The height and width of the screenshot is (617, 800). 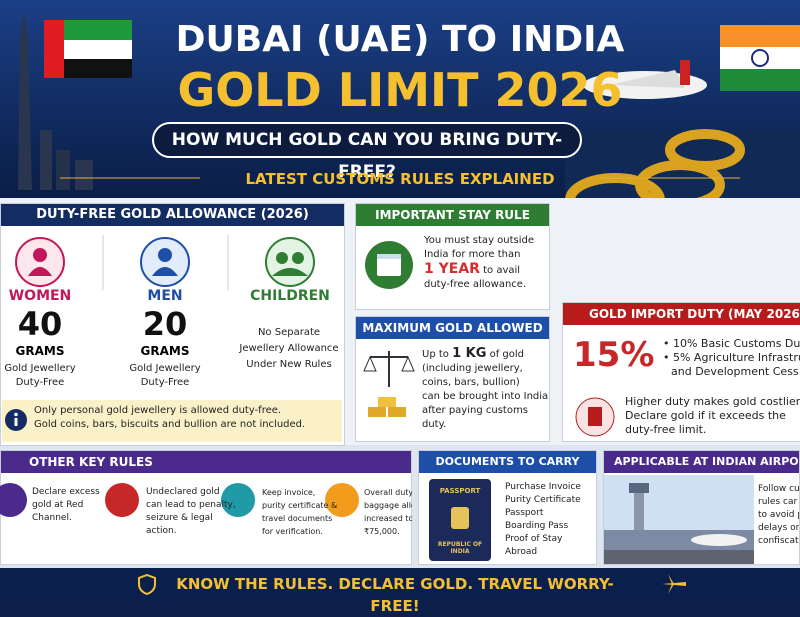 I want to click on text-line: You must stay outside, so click(x=479, y=240).